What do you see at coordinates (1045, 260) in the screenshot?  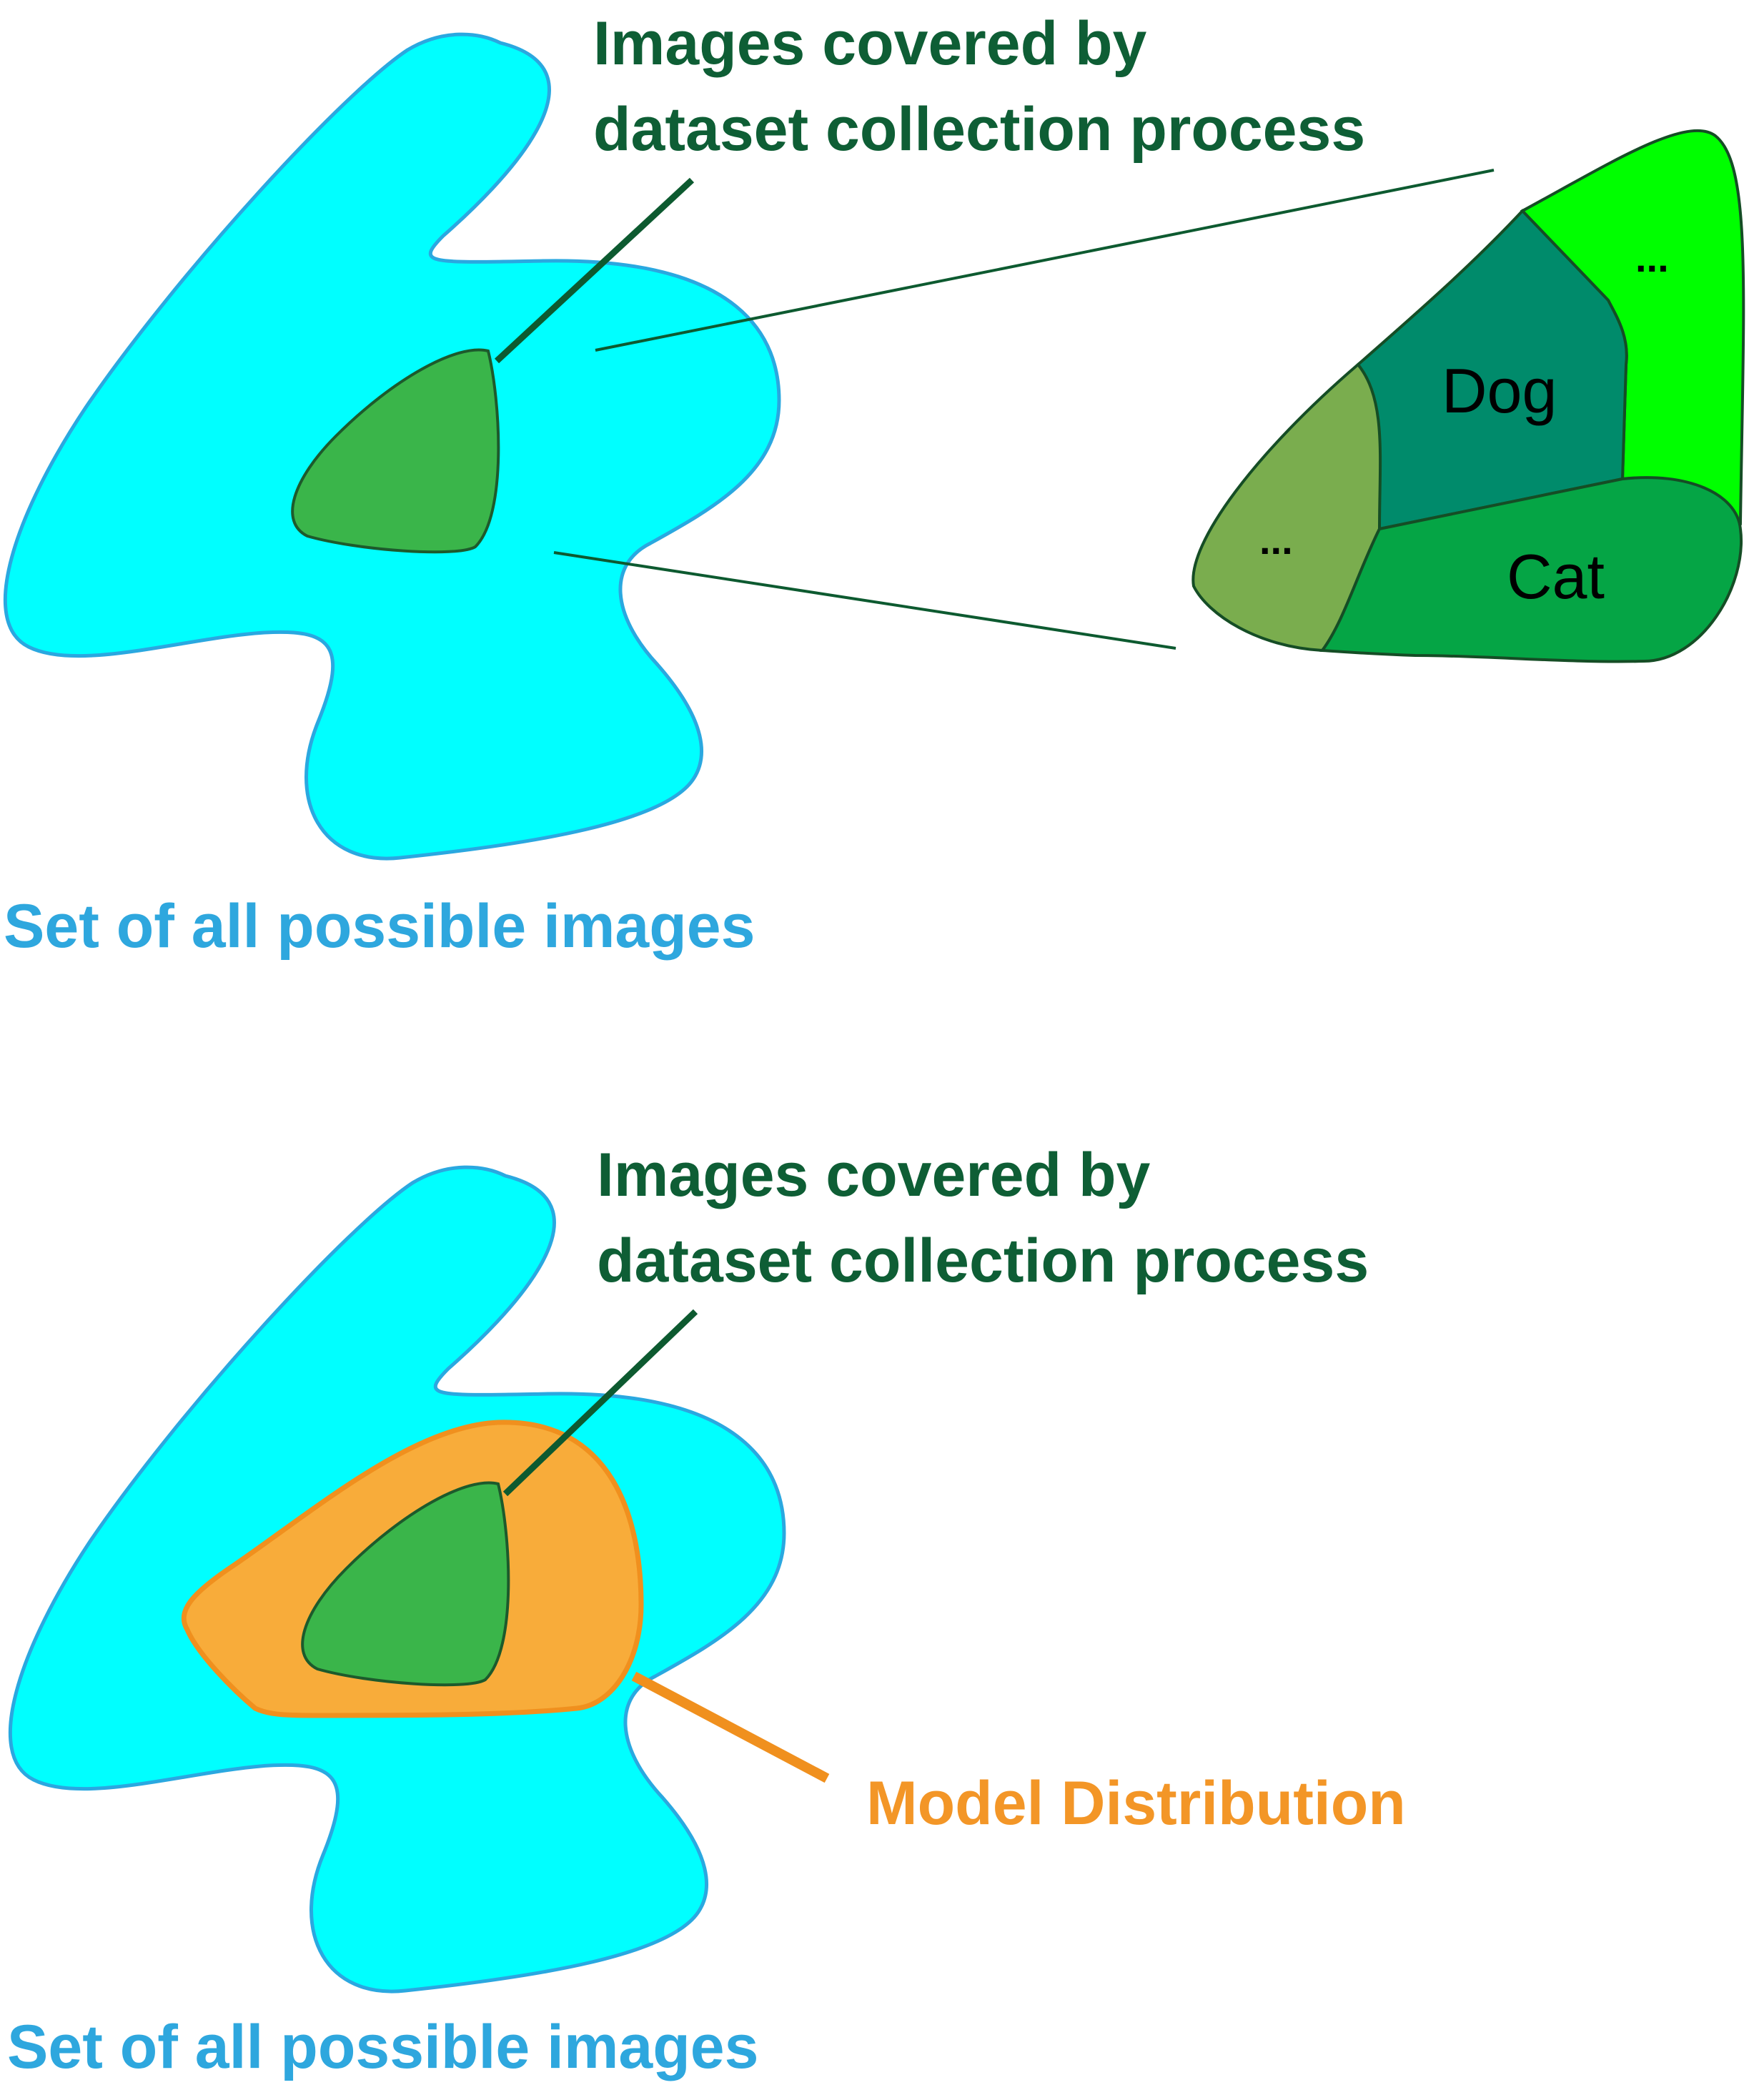 I see `zoom-connector-upper` at bounding box center [1045, 260].